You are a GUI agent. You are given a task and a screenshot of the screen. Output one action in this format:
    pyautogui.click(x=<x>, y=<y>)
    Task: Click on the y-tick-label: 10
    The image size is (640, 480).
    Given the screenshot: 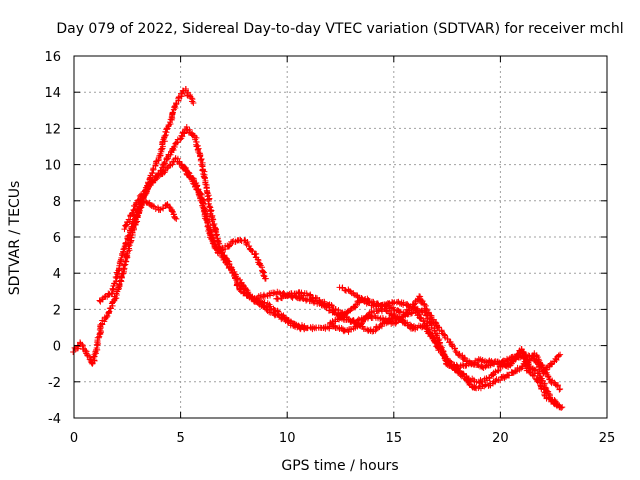 What is the action you would take?
    pyautogui.click(x=52, y=166)
    